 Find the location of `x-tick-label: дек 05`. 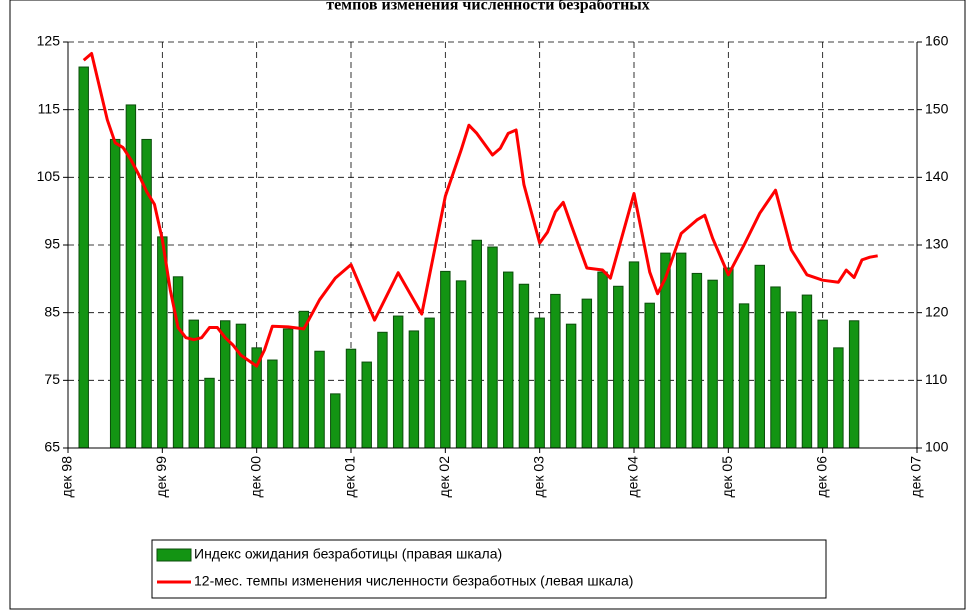

x-tick-label: дек 05 is located at coordinates (727, 477).